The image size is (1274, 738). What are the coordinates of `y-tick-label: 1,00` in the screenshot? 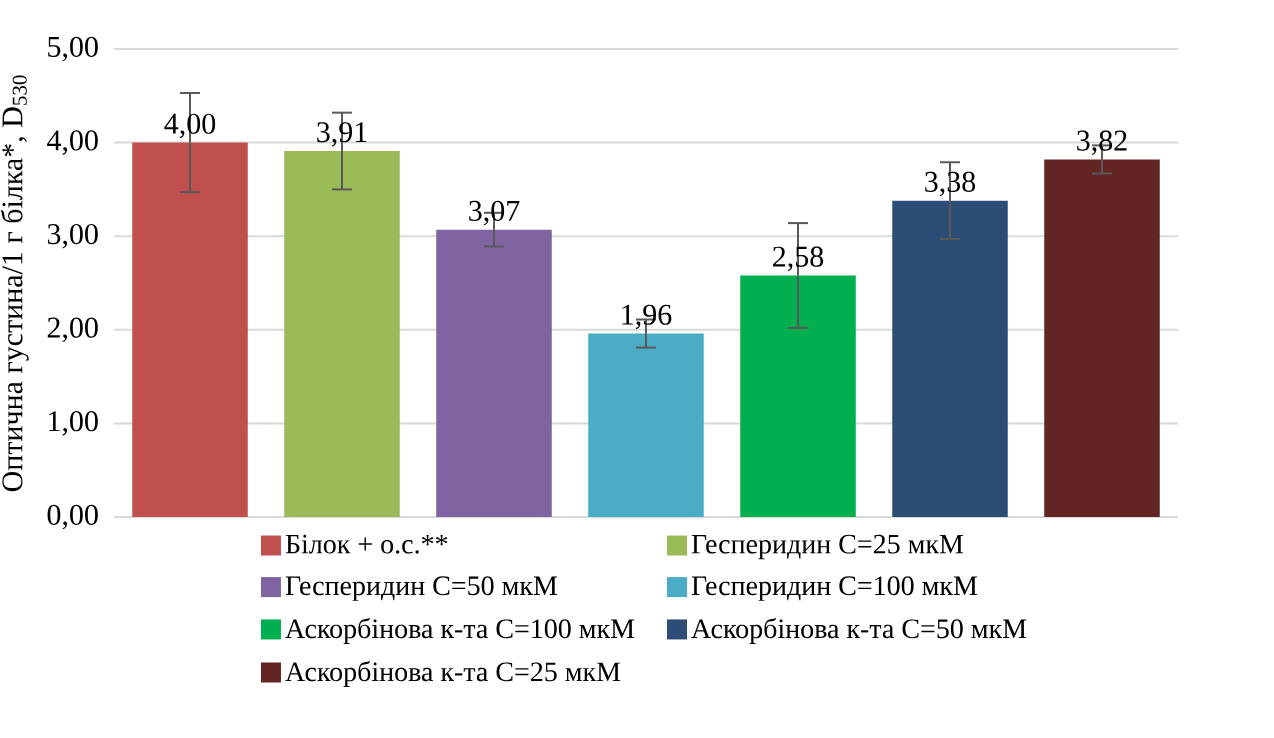 It's located at (73, 423).